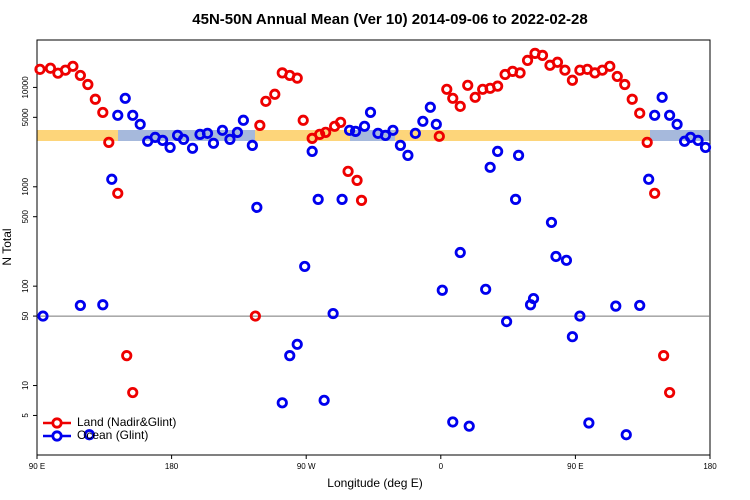 The image size is (750, 500). What do you see at coordinates (112, 435) in the screenshot?
I see `legend-label: Ocean (Glint)` at bounding box center [112, 435].